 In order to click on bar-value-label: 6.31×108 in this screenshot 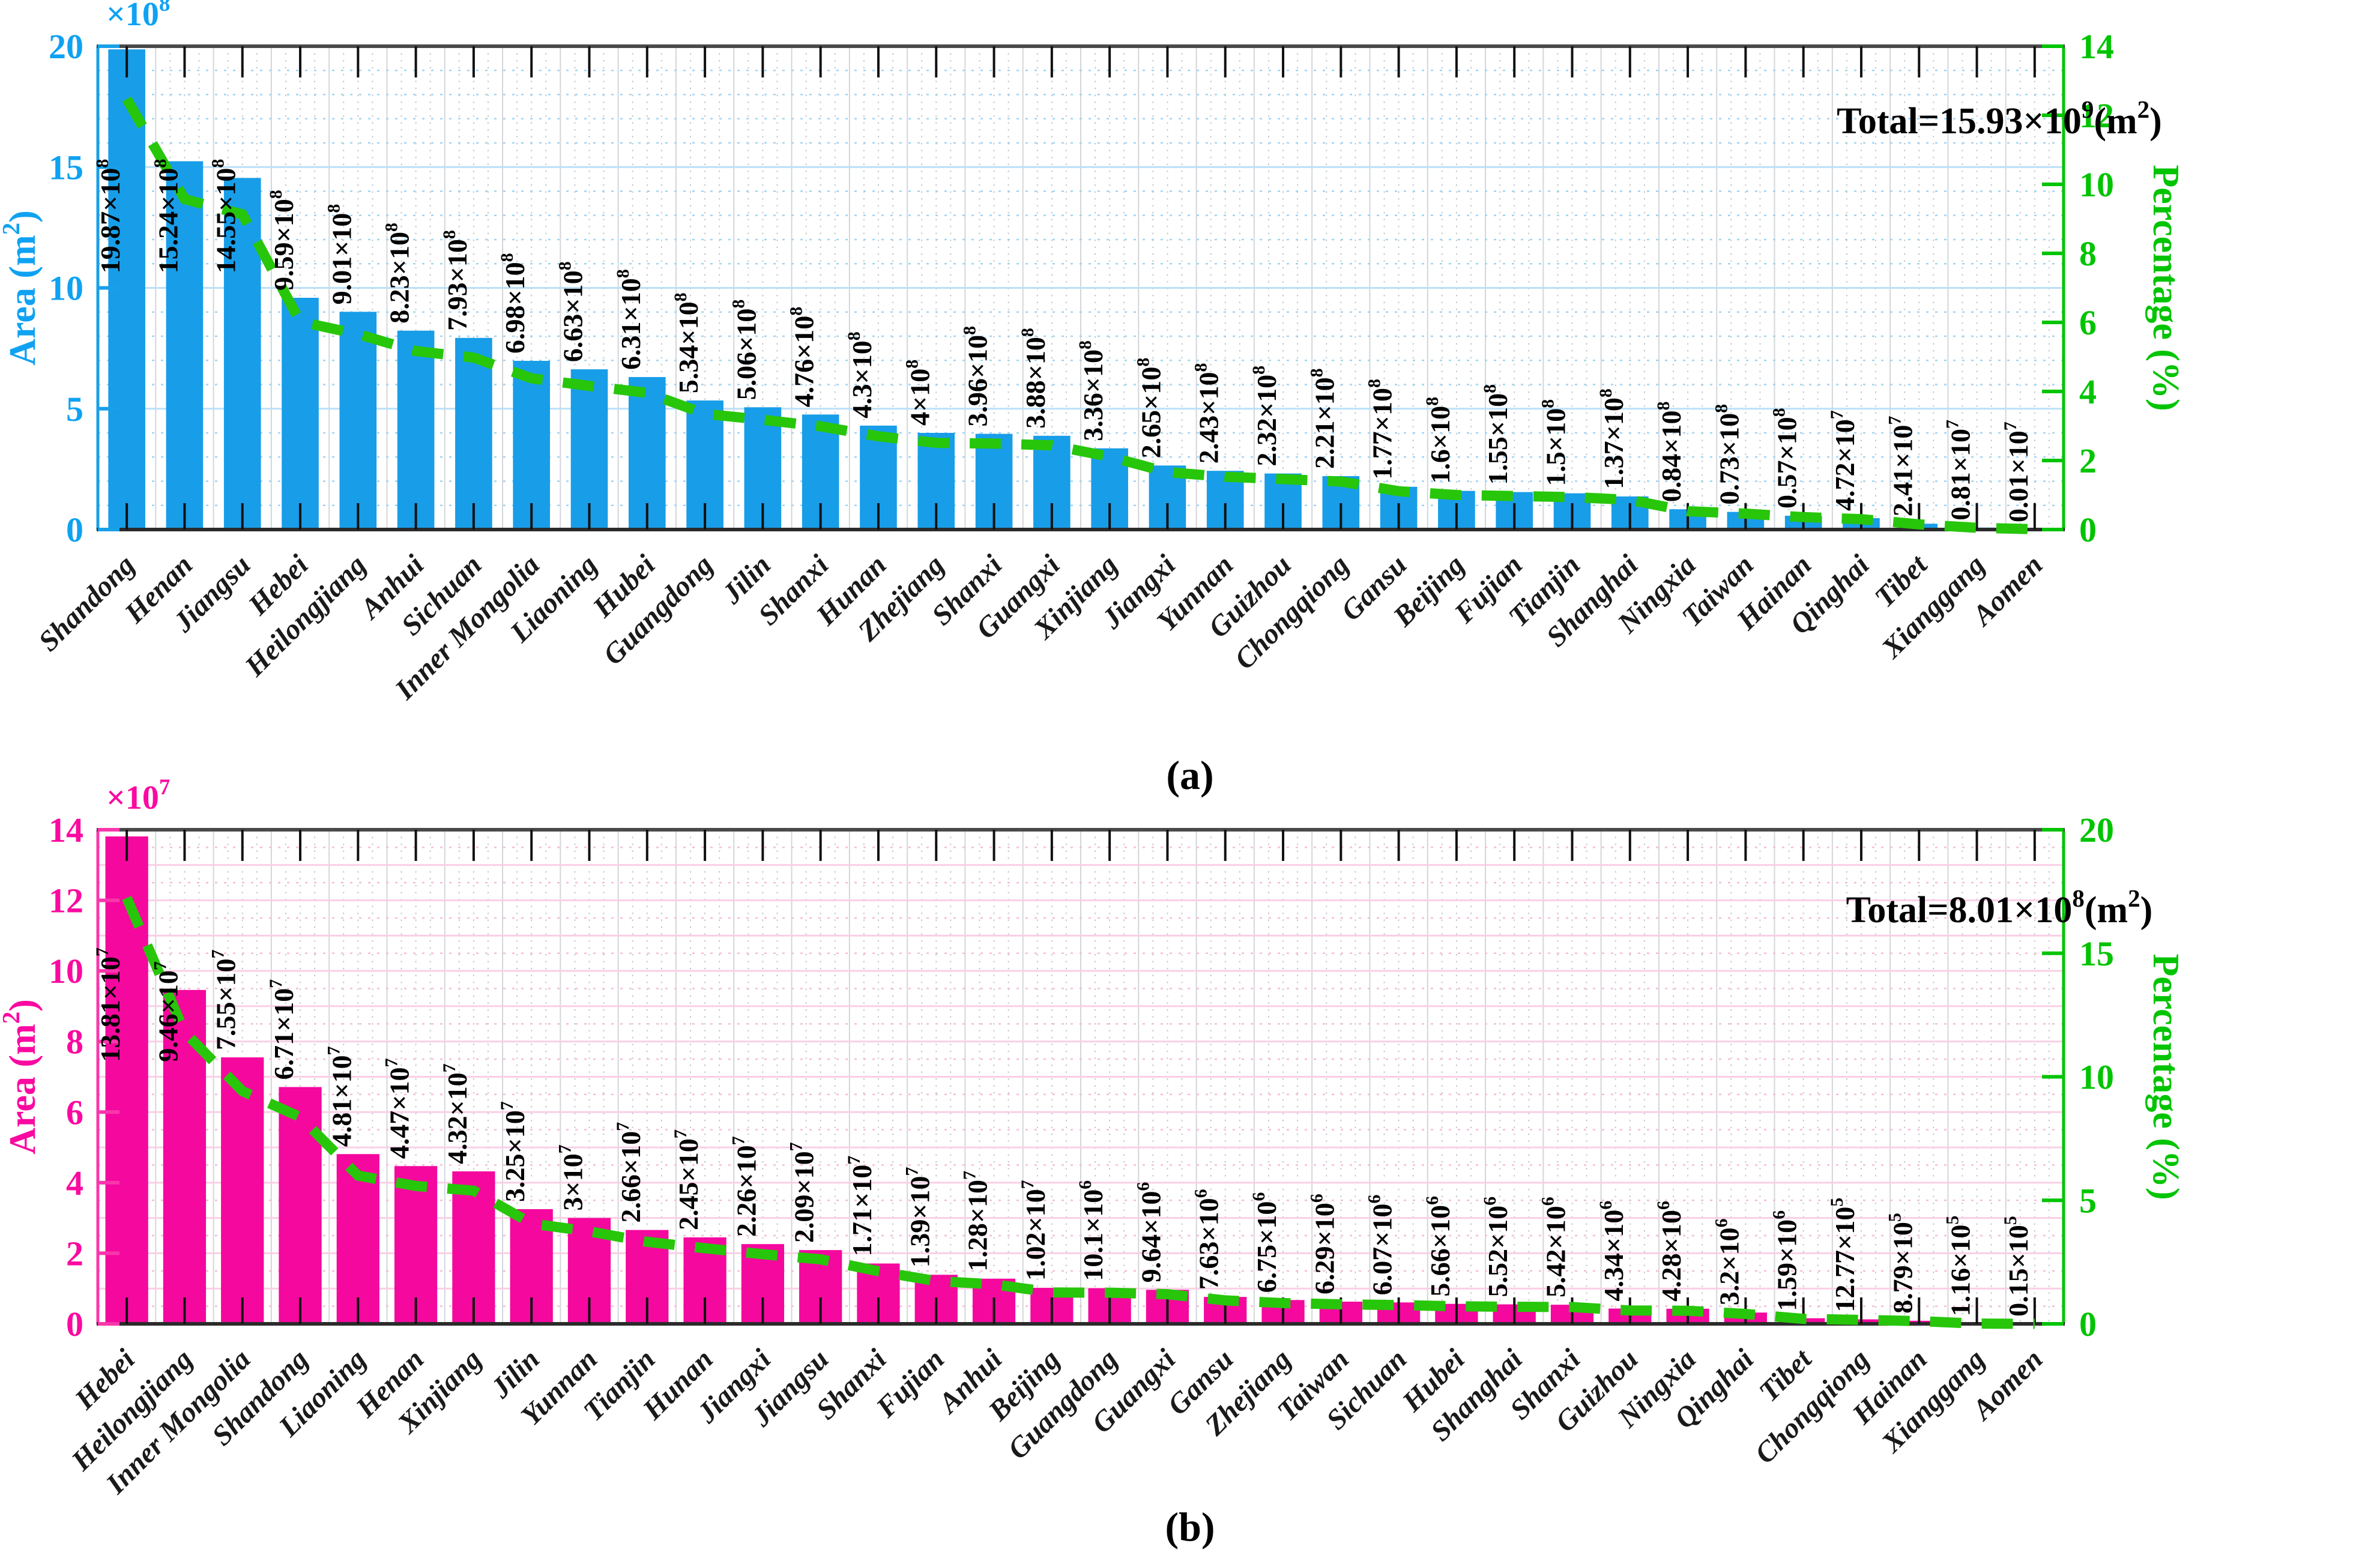, I will do `click(629, 319)`.